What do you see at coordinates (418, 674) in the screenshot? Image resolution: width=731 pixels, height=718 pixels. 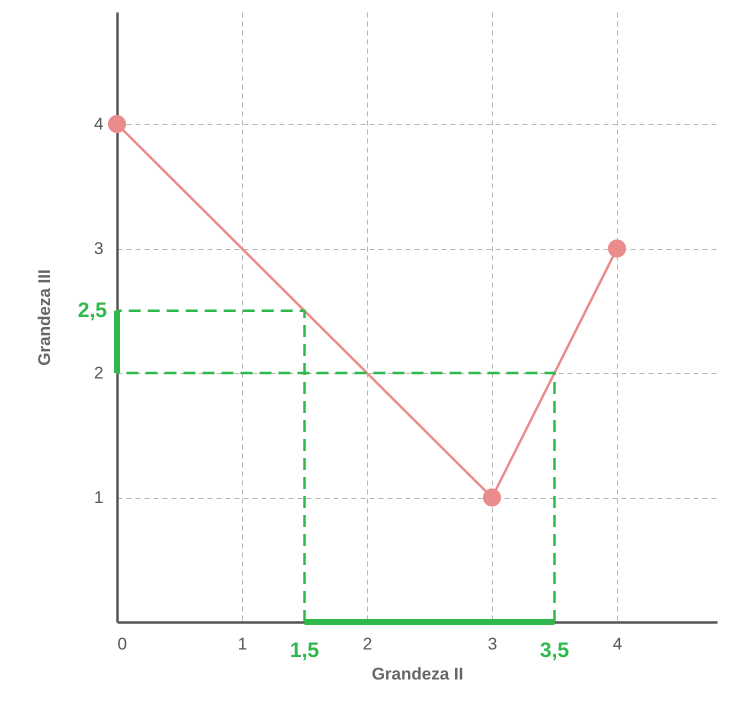 I see `x-axis-title: Grandeza II` at bounding box center [418, 674].